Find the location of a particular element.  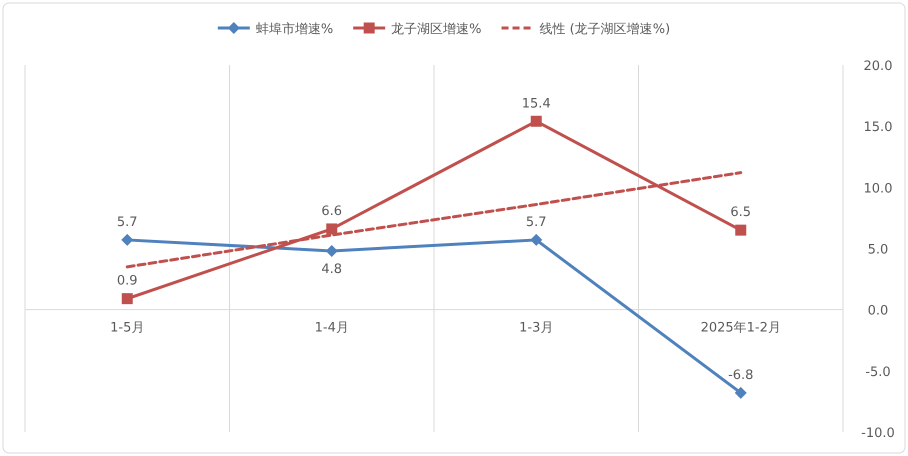

y-tick-label: 20.0 is located at coordinates (878, 66).